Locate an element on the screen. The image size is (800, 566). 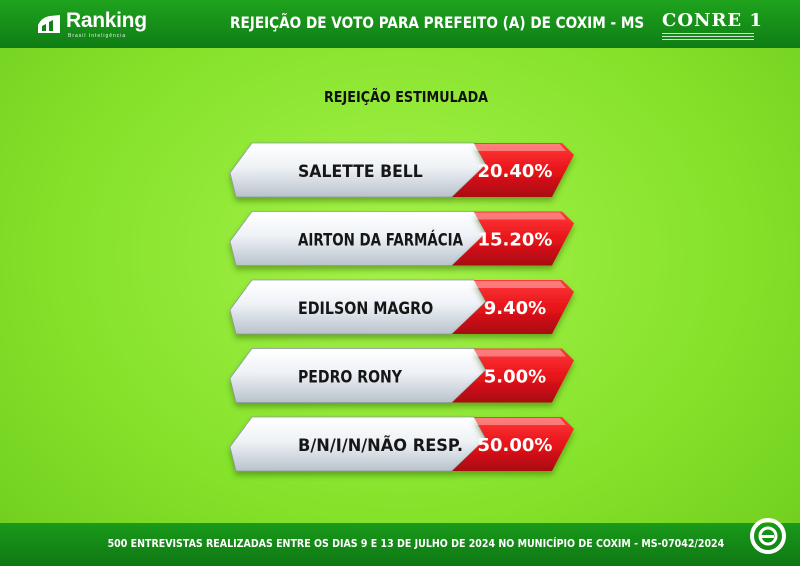
bar-row: PEDRO RONY 5.00% is located at coordinates (401, 375).